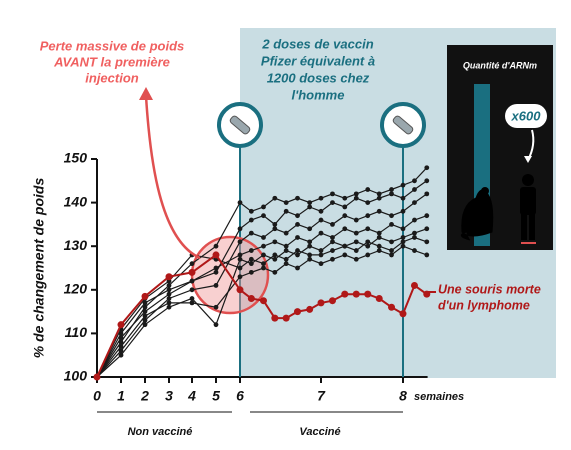  What do you see at coordinates (191, 396) in the screenshot?
I see `x-tick-label: 4` at bounding box center [191, 396].